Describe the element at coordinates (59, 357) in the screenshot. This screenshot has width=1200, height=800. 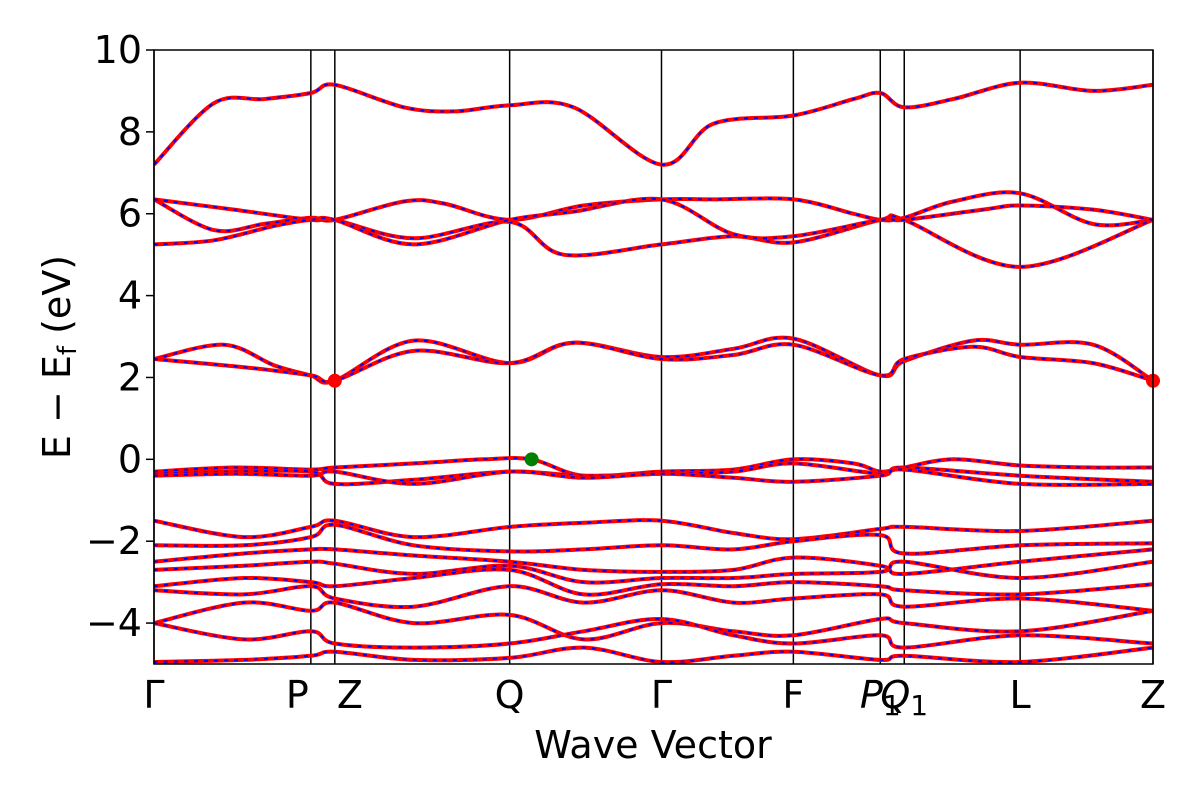
I see `y-axis-title: E − Ef (eV)` at that location.